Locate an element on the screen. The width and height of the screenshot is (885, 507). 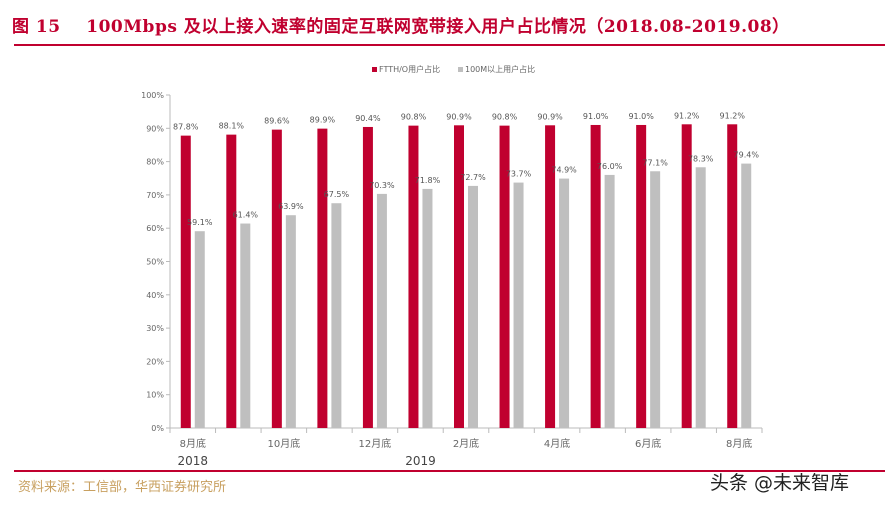
legend-label: FTTH/O用户占比 is located at coordinates (409, 69).